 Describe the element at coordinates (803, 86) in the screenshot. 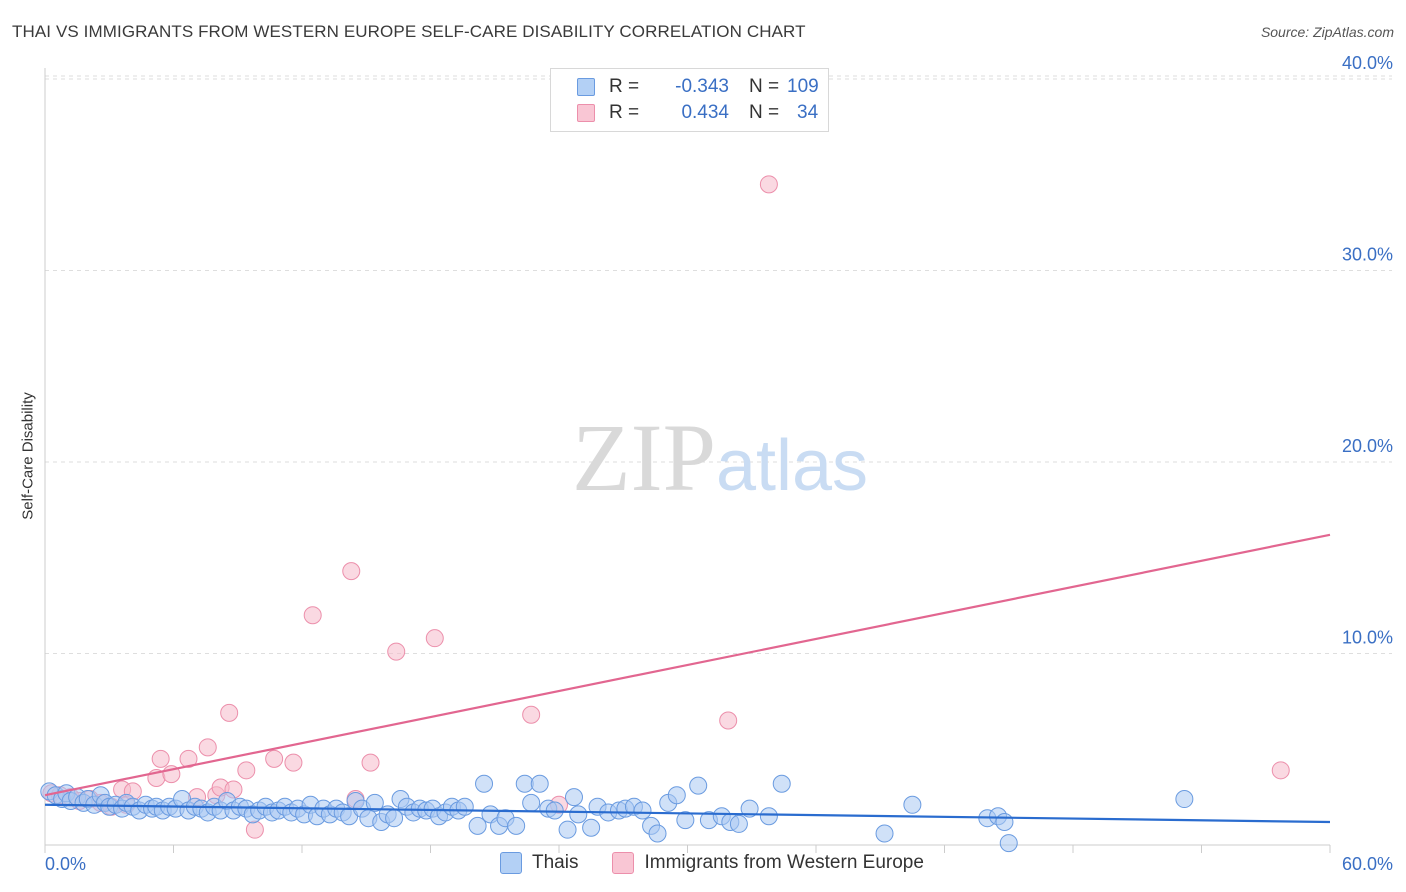

I see `legend-n-value: 109` at that location.